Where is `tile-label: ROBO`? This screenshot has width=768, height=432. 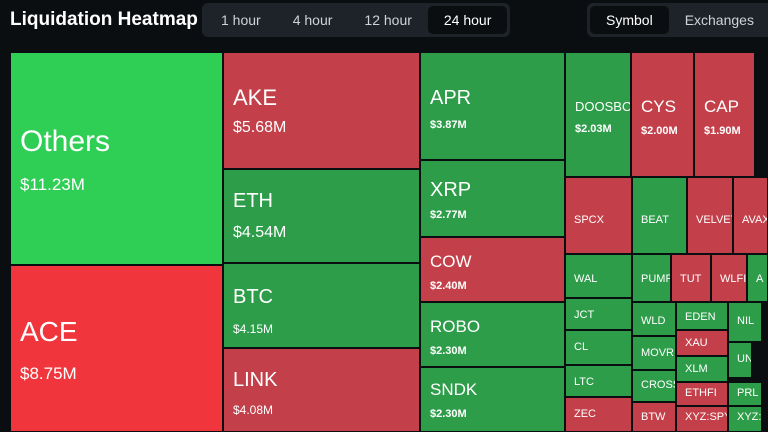
tile-label: ROBO is located at coordinates (455, 326).